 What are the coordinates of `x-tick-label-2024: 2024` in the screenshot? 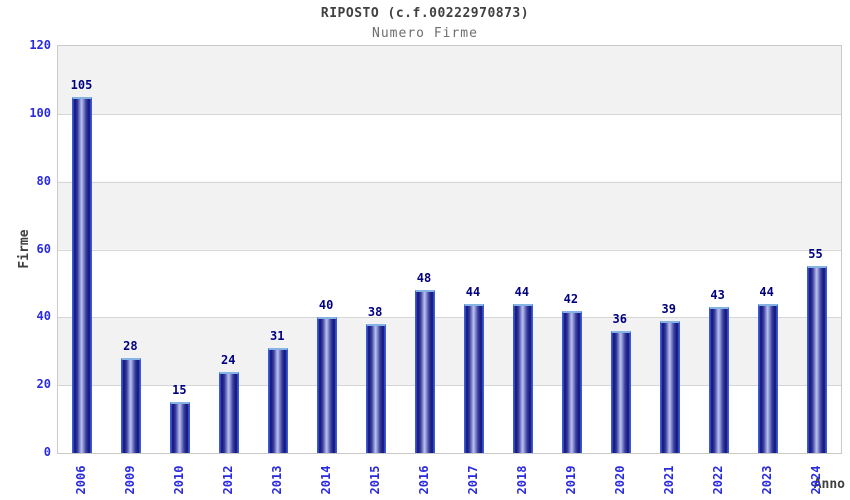 It's located at (815, 480).